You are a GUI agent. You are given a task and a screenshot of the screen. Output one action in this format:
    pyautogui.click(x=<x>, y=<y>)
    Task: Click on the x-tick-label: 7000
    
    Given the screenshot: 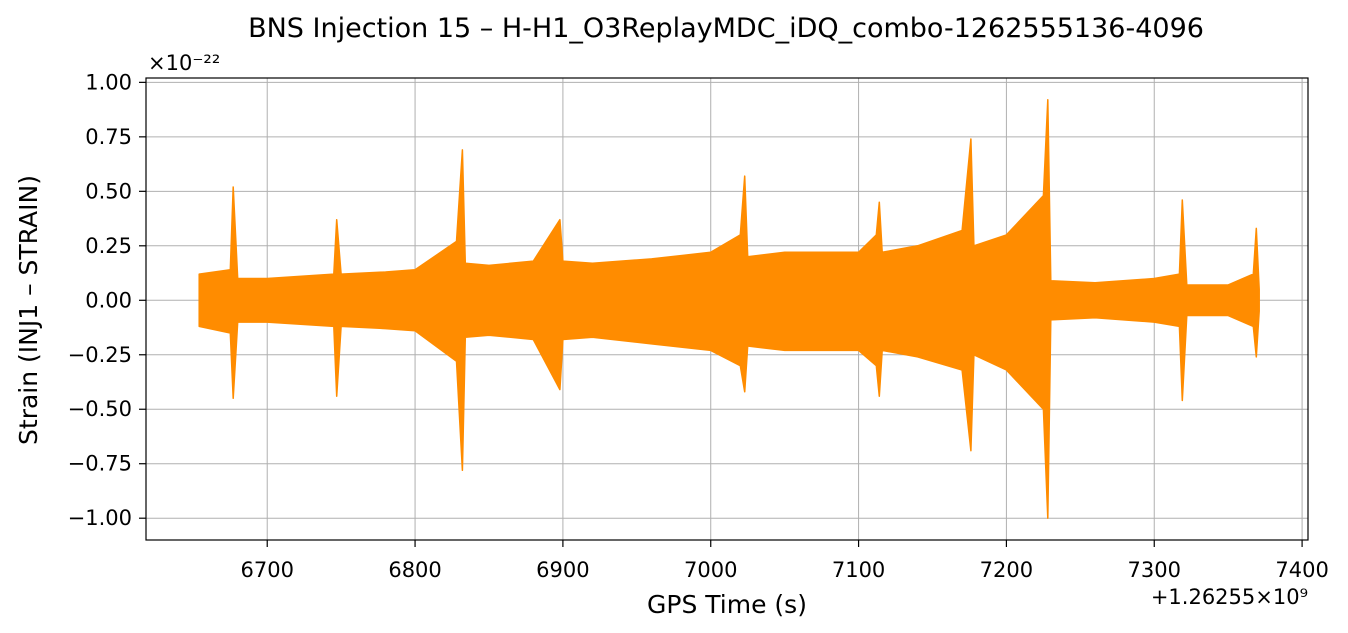 What is the action you would take?
    pyautogui.click(x=710, y=570)
    